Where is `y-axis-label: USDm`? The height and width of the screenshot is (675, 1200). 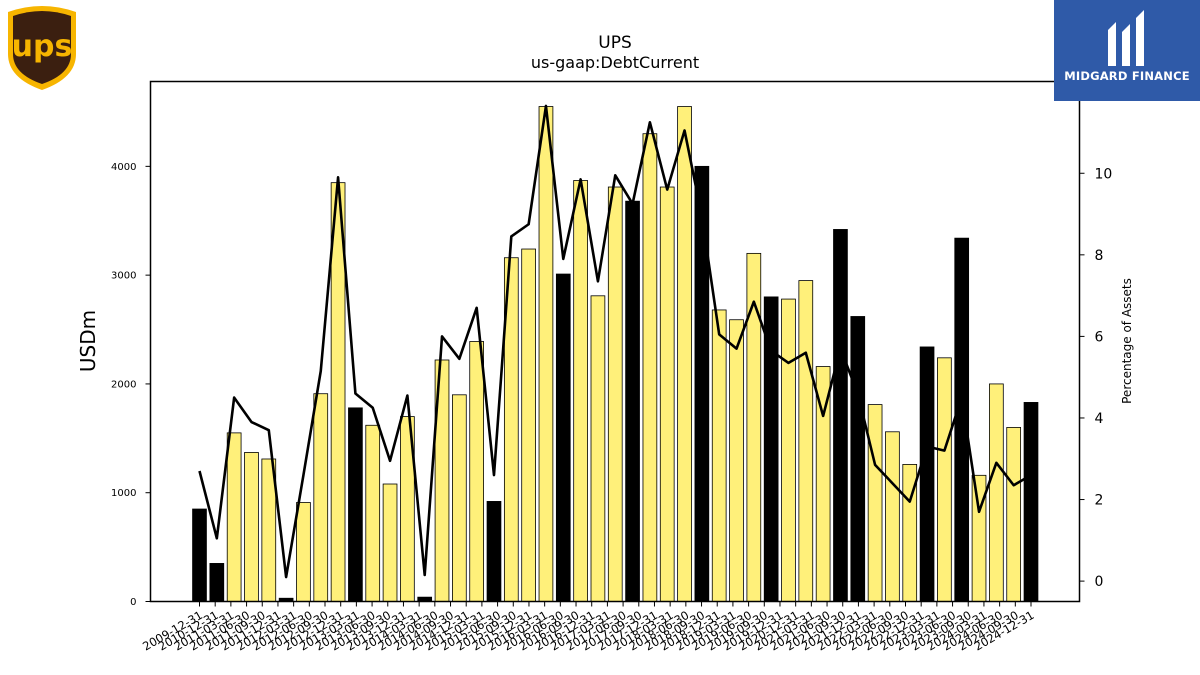 y-axis-label: USDm is located at coordinates (88, 341).